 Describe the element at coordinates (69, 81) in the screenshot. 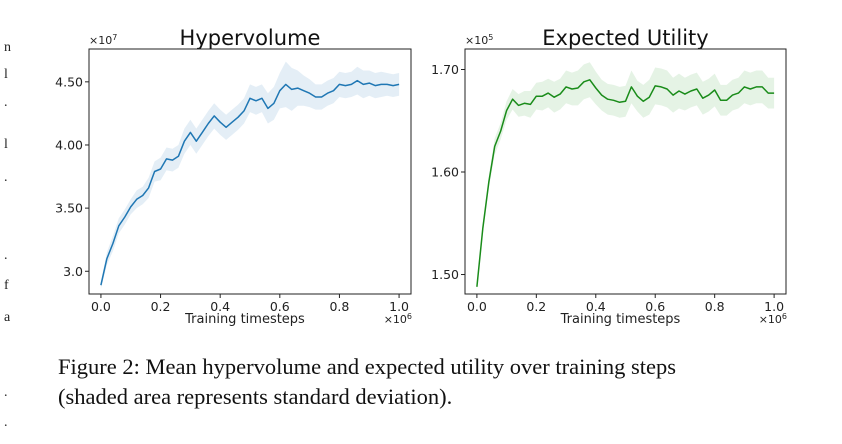

I see `y-tick-label: 4.50` at that location.